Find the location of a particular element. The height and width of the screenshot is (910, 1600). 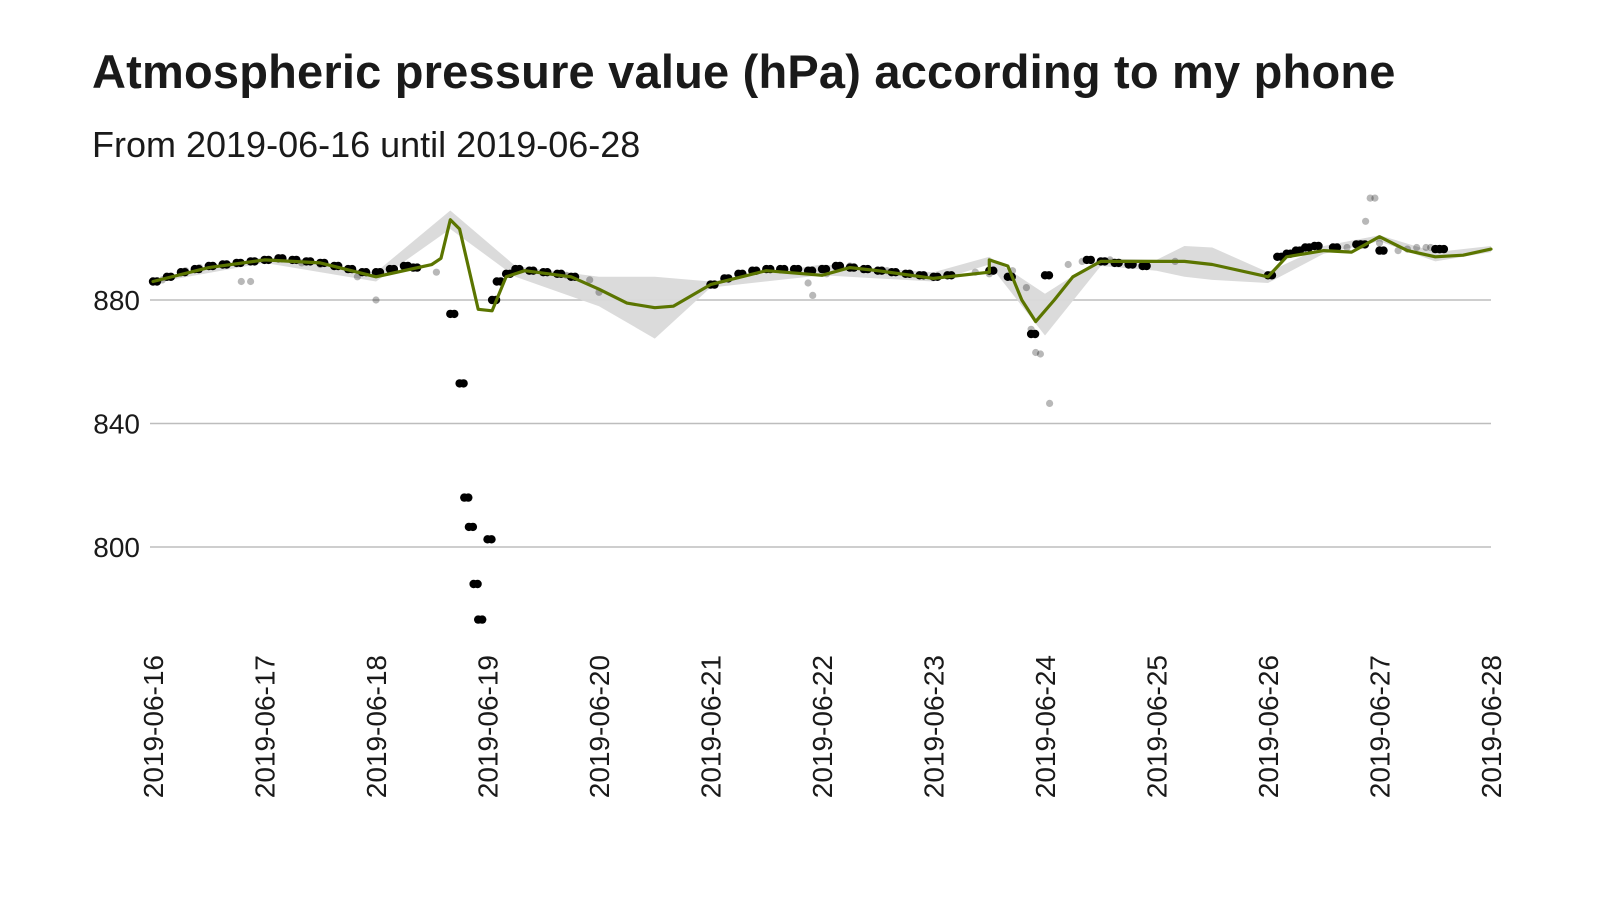

x-tick-label: 2019-06-16 is located at coordinates (153, 726).